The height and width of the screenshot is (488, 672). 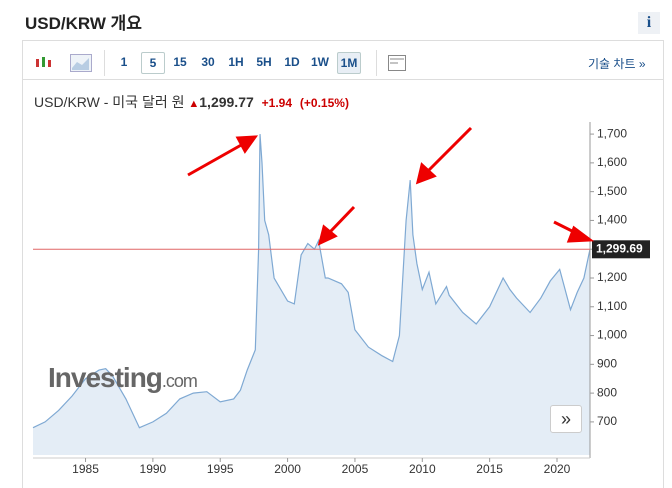 What do you see at coordinates (85, 469) in the screenshot?
I see `x-tick-label: 1985` at bounding box center [85, 469].